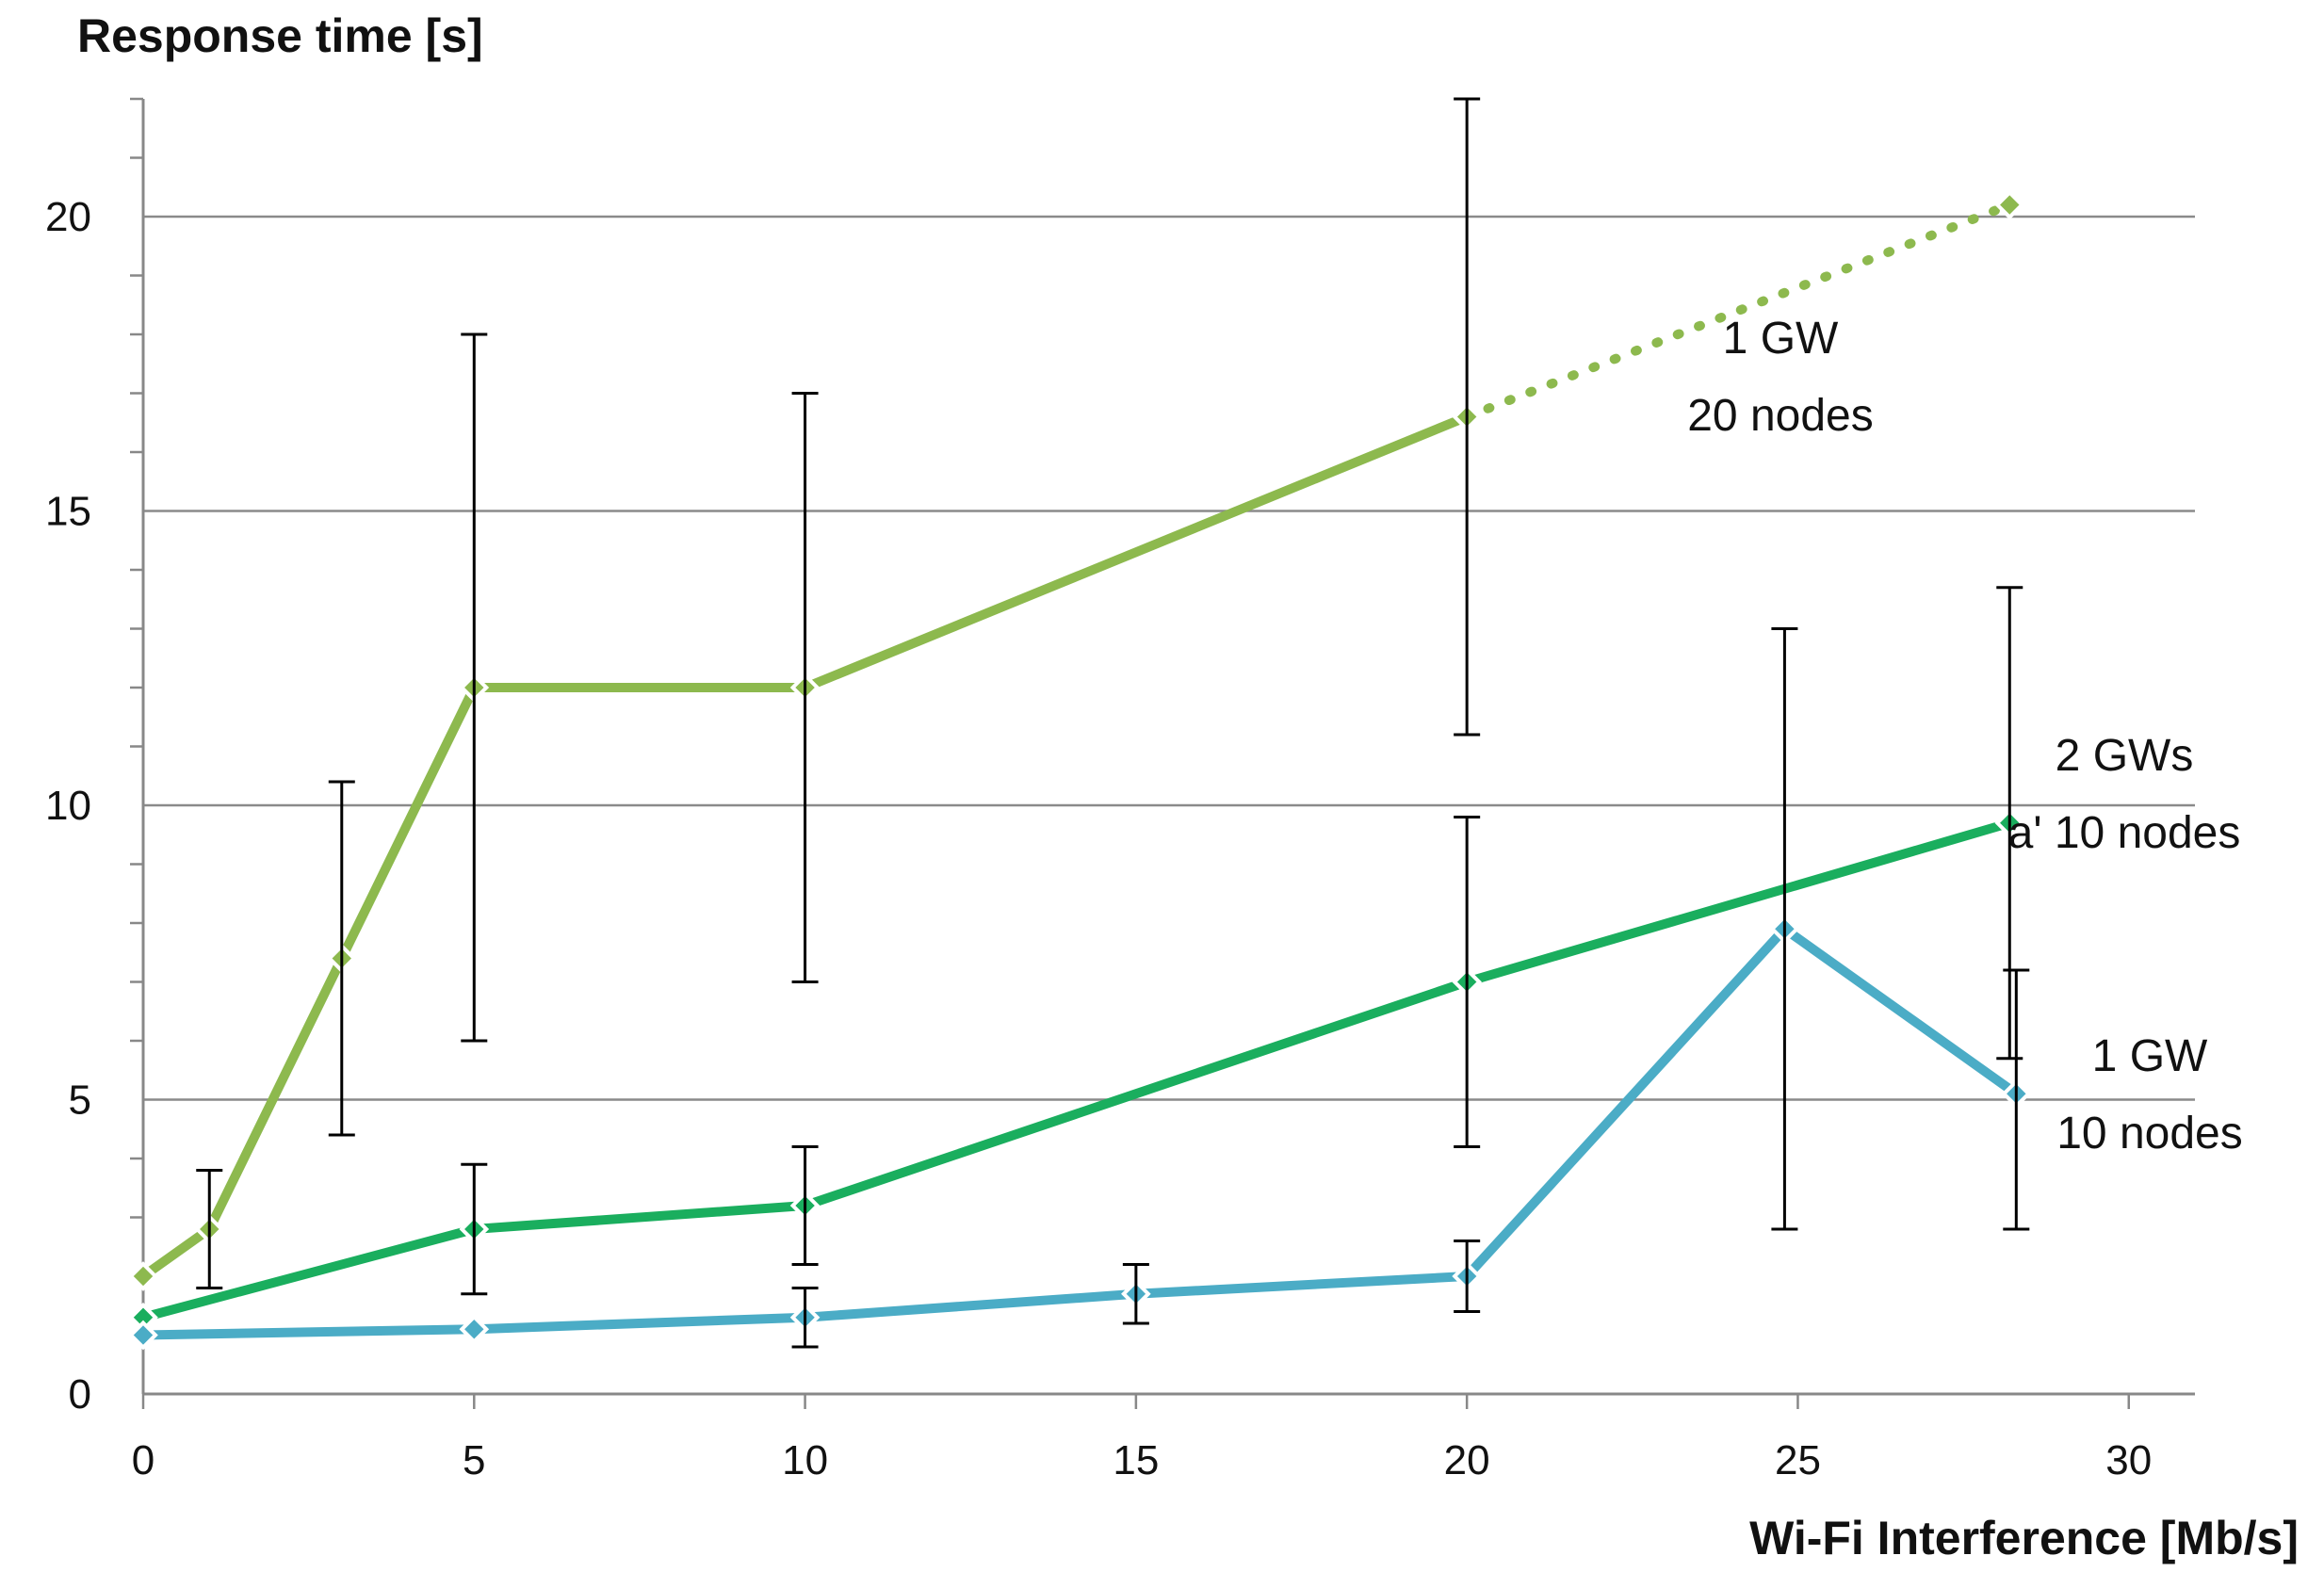 The image size is (2324, 1588). I want to click on x-tick-label: 25, so click(1798, 1460).